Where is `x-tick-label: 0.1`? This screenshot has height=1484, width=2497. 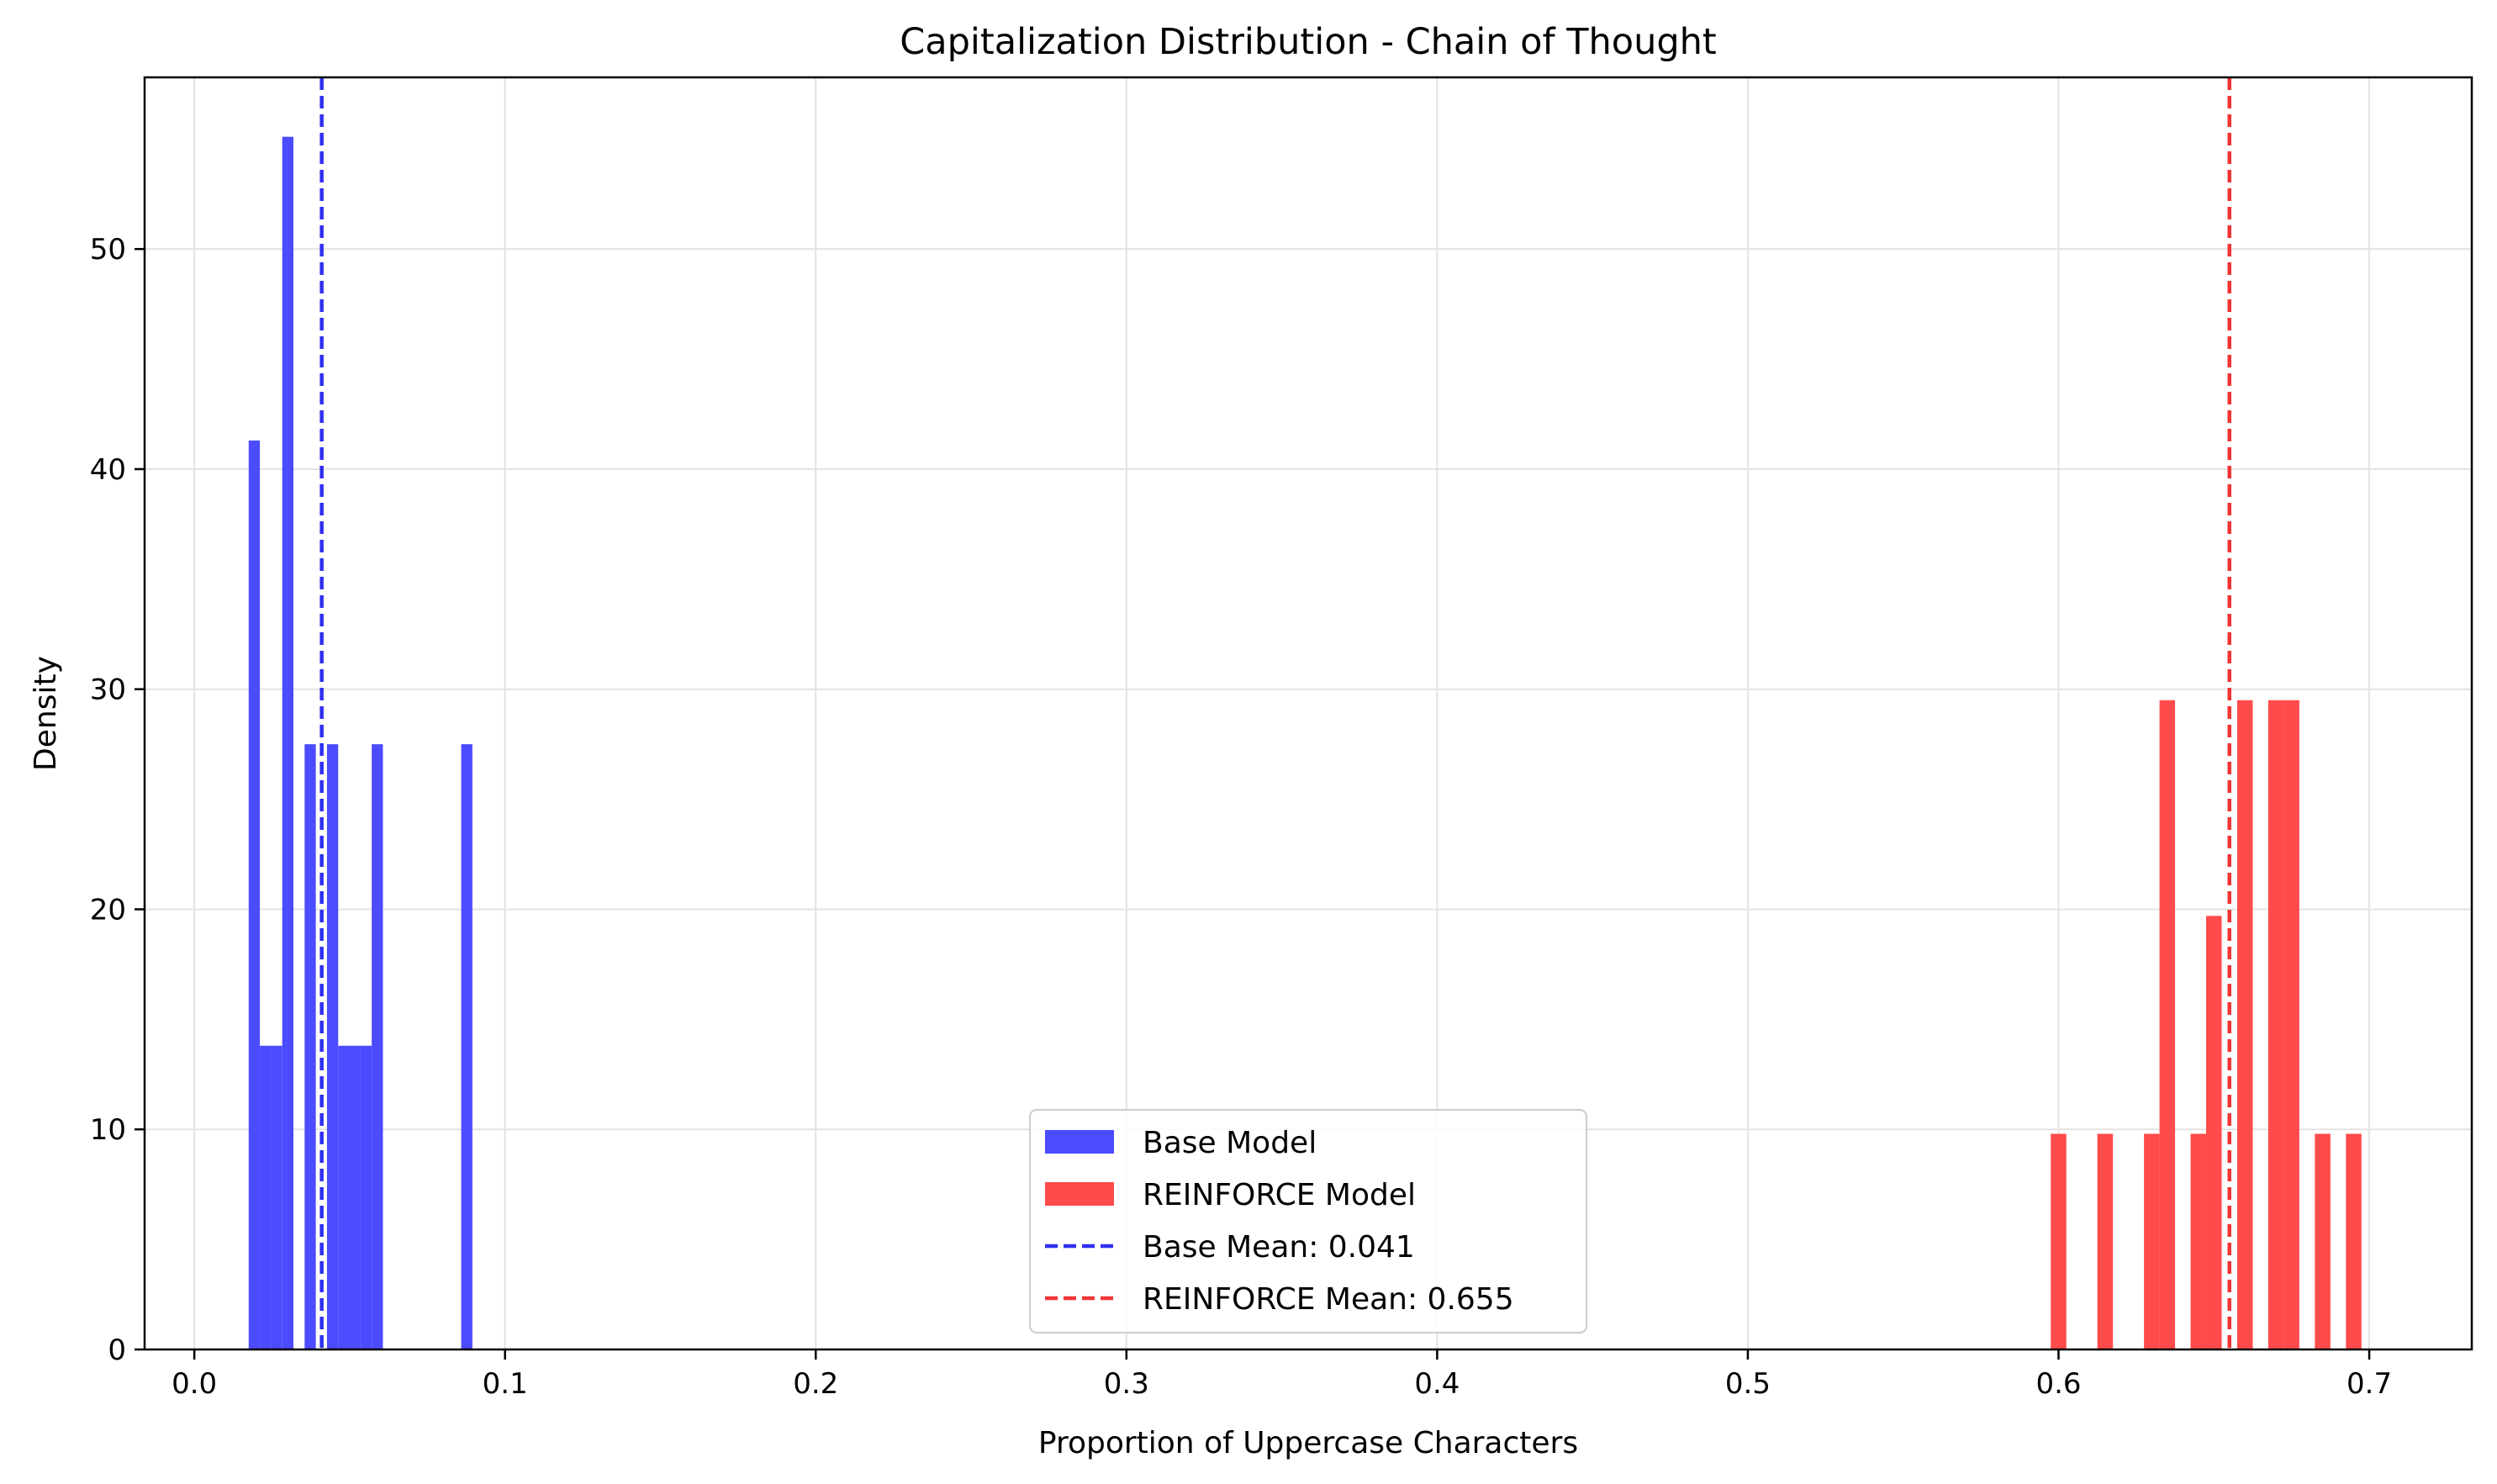
x-tick-label: 0.1 is located at coordinates (505, 1384).